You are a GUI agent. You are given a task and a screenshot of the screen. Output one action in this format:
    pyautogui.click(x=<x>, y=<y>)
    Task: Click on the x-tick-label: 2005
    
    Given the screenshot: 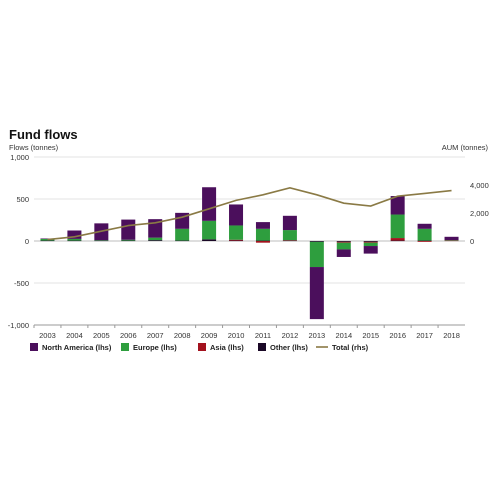 What is the action you would take?
    pyautogui.click(x=101, y=335)
    